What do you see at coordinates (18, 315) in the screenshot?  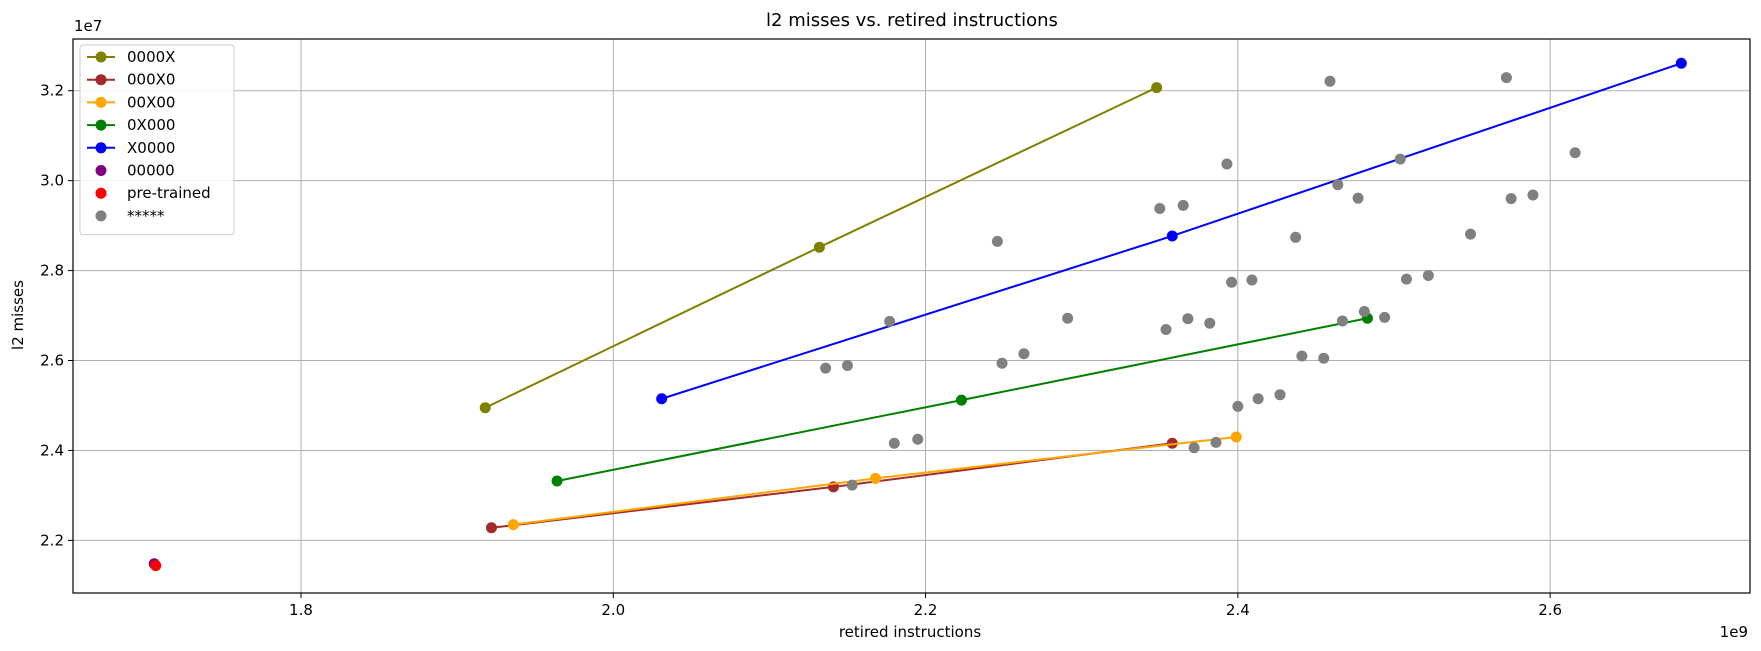 I see `y-axis-label: l2 misses` at bounding box center [18, 315].